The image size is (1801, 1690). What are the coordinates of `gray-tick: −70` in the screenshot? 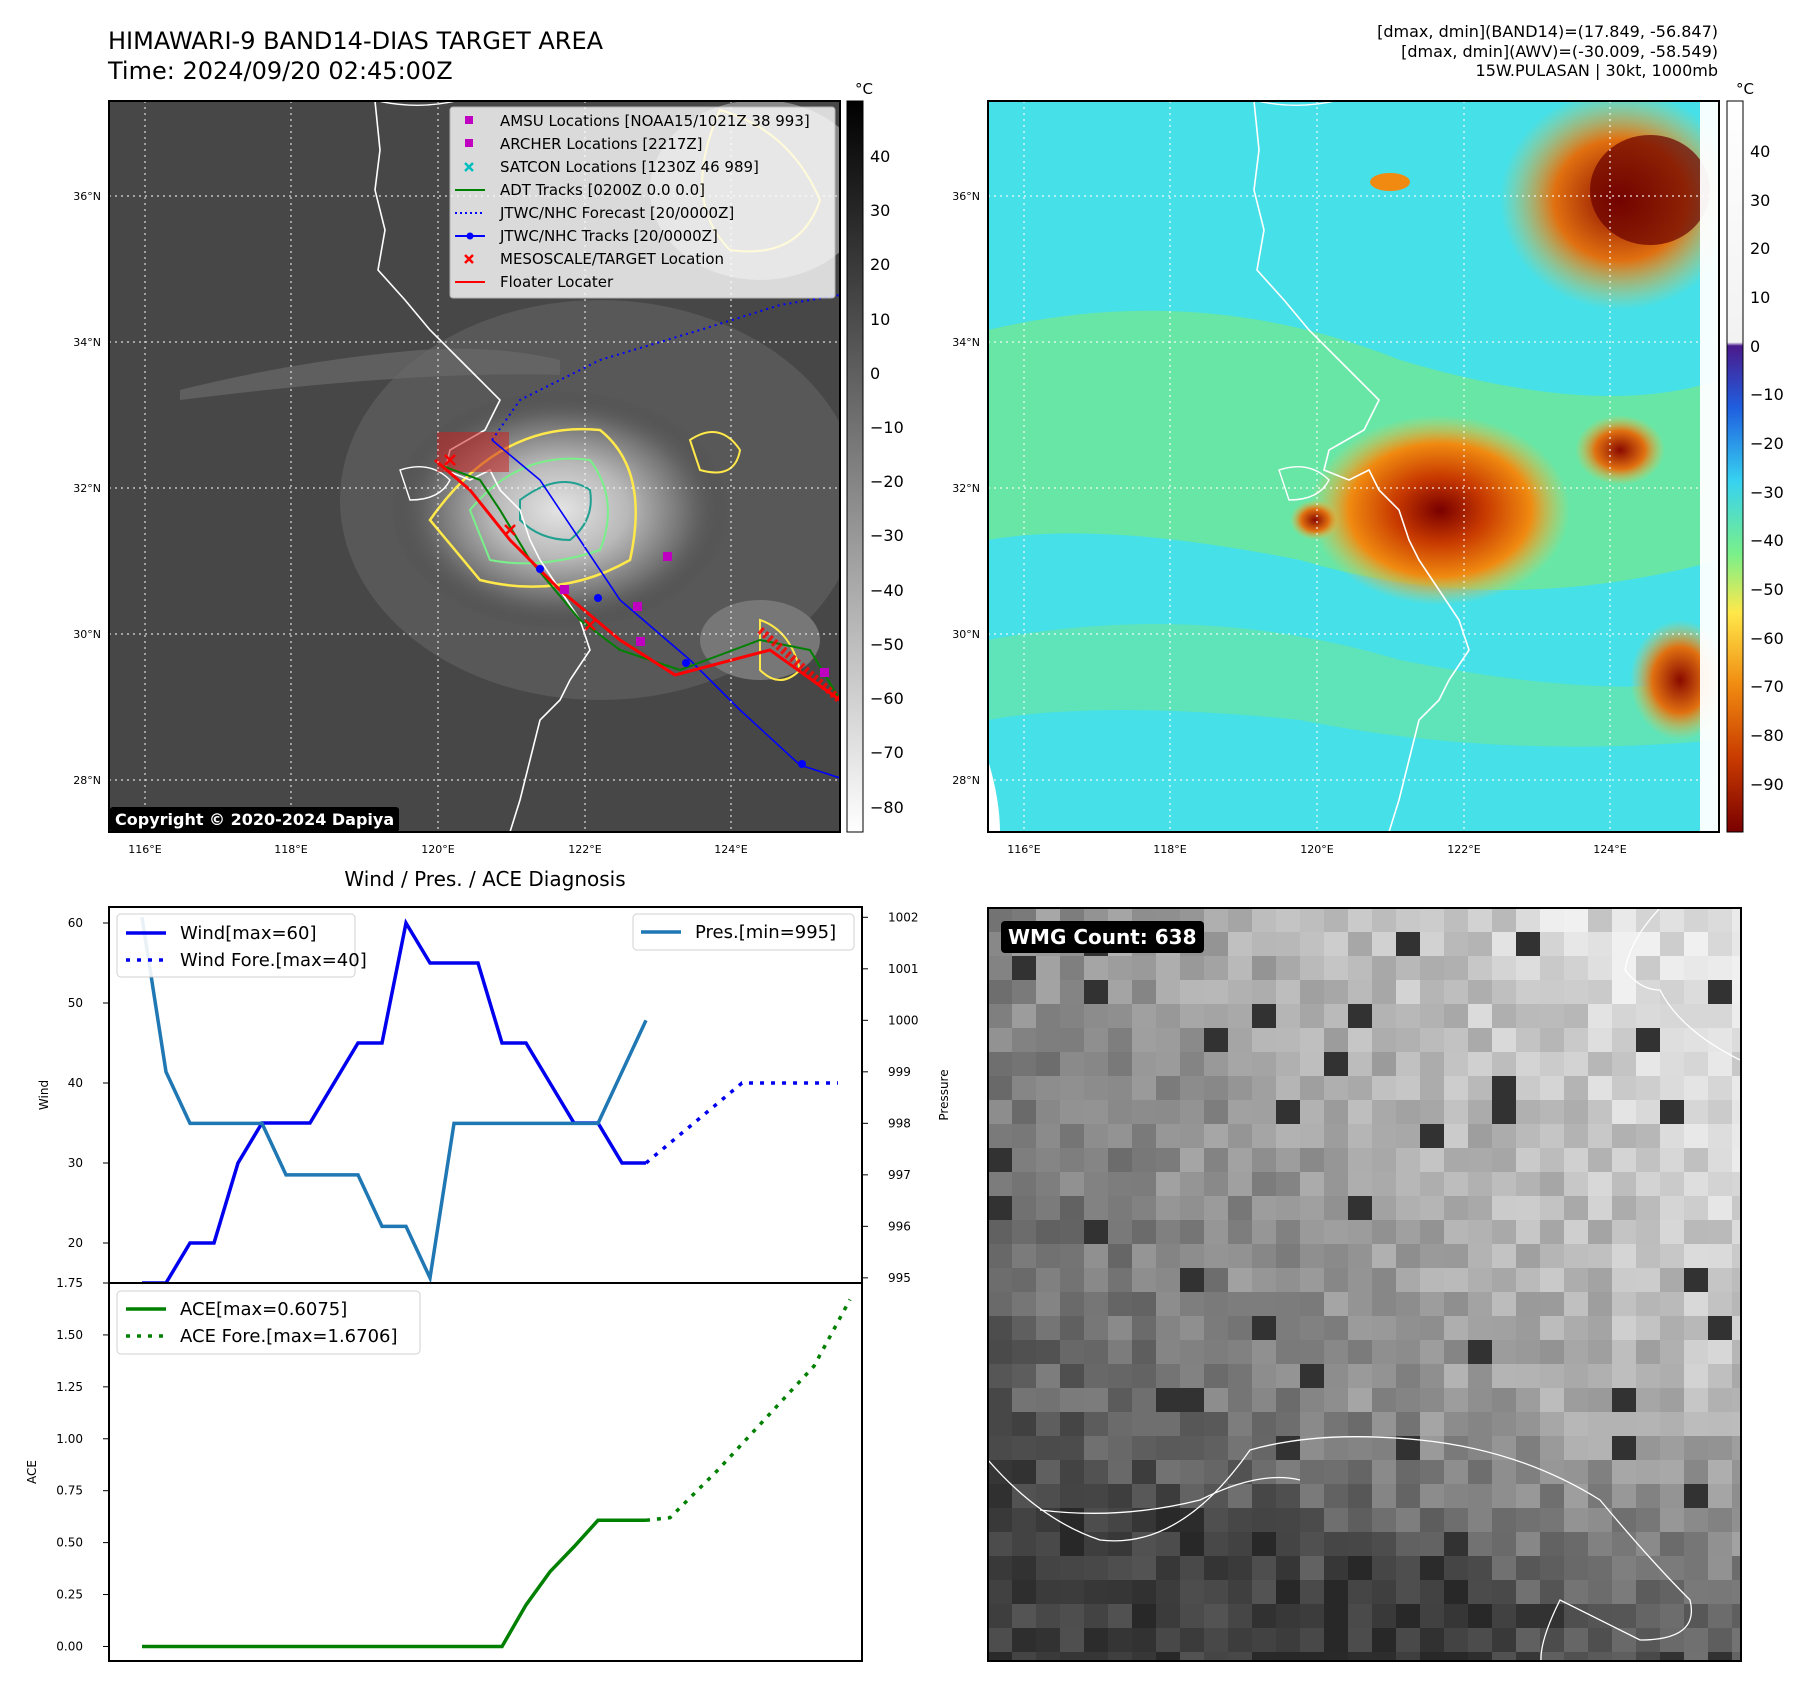 It's located at (887, 752).